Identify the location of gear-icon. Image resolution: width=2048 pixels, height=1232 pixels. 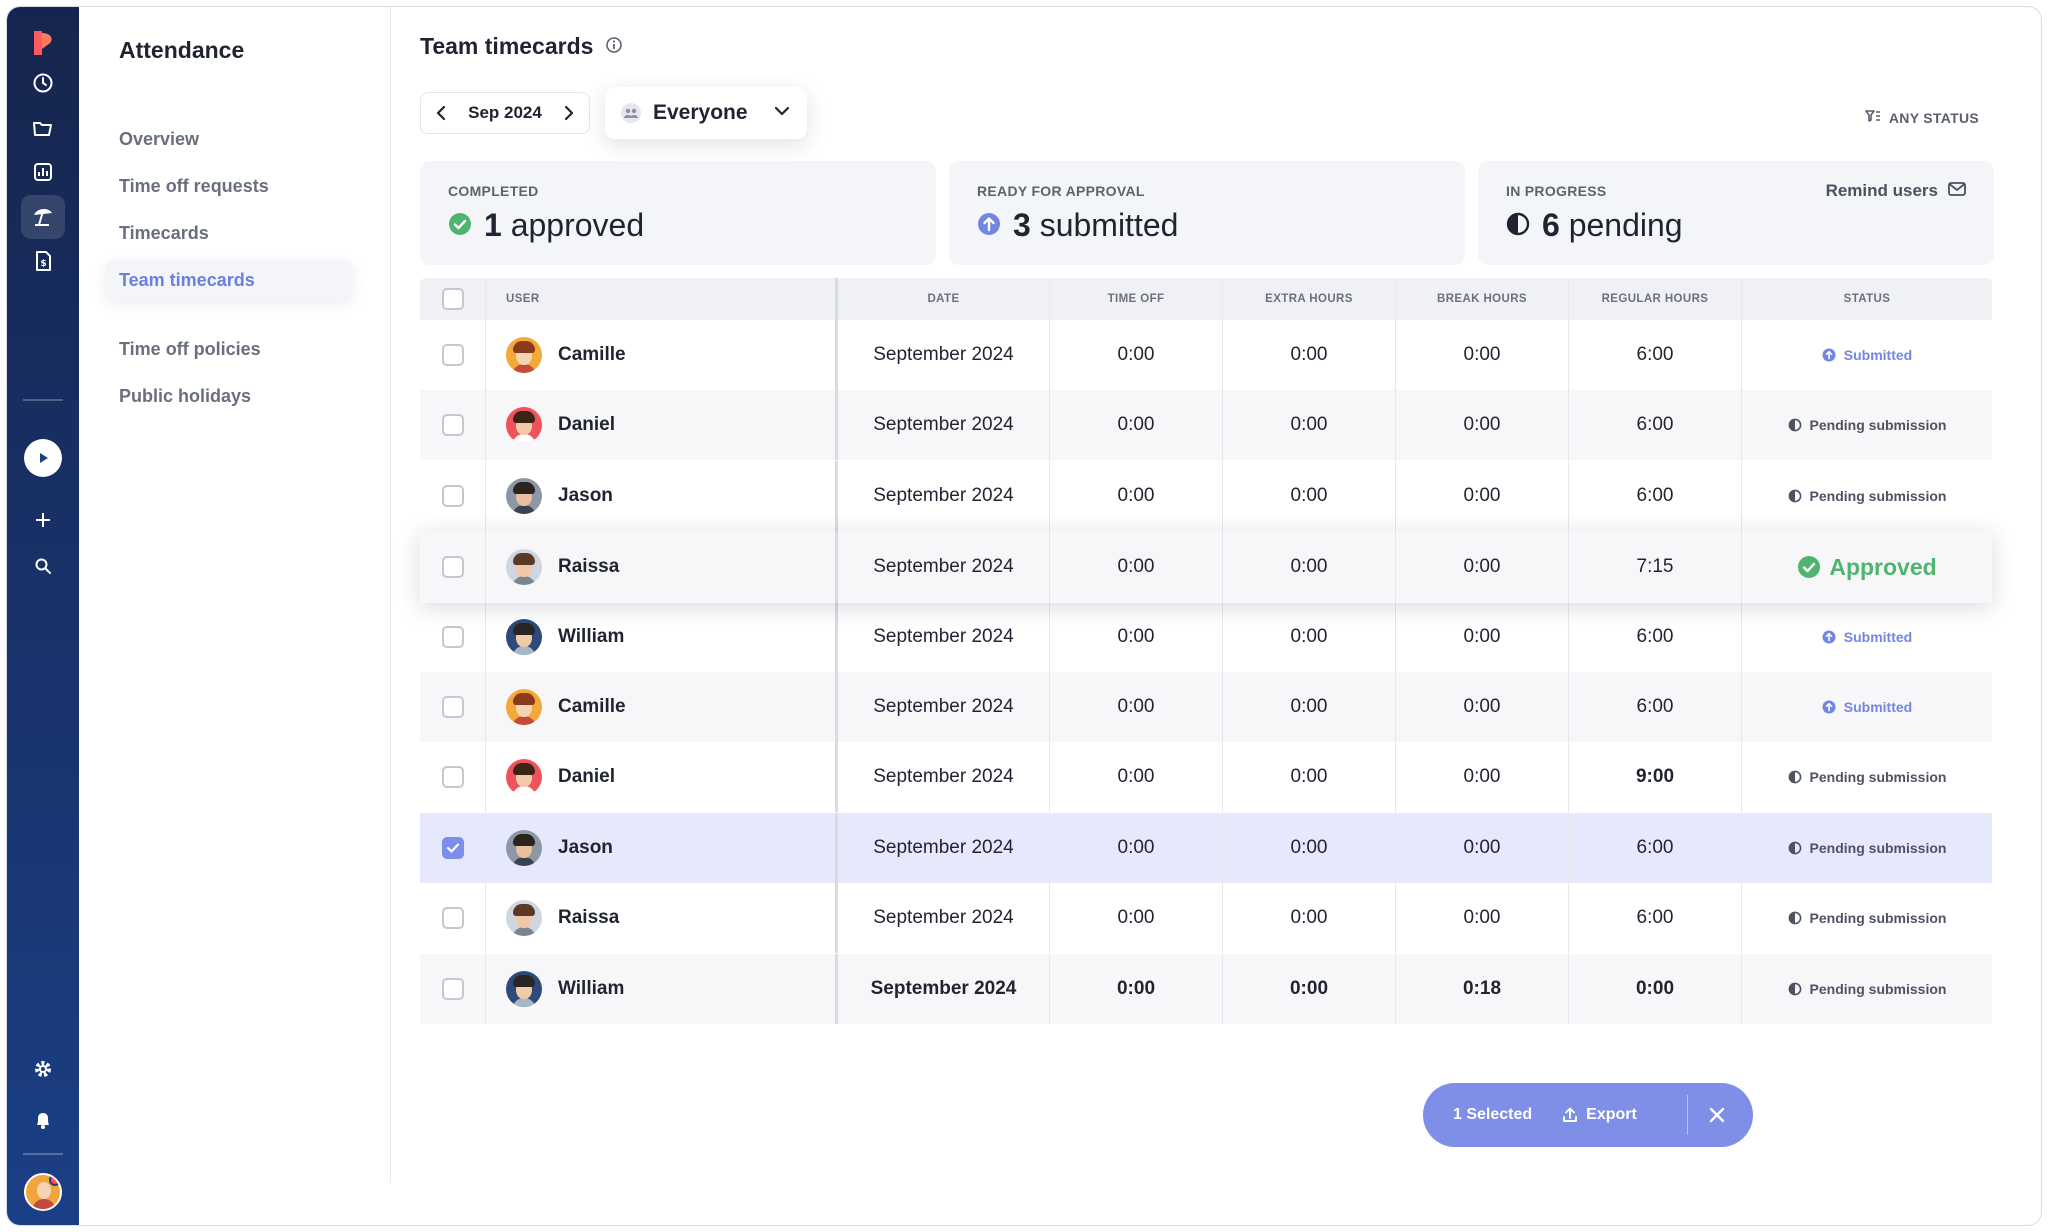
(43, 1069).